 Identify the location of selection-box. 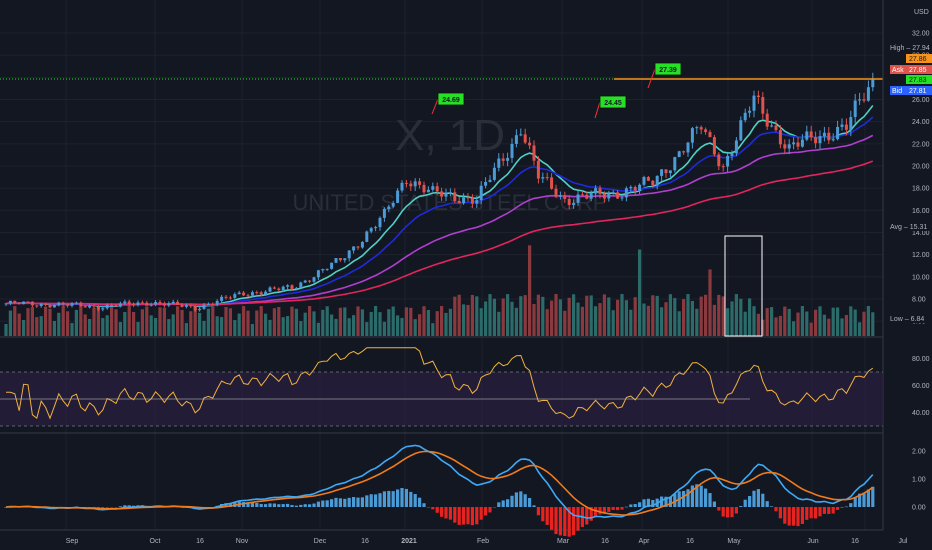
(743, 286).